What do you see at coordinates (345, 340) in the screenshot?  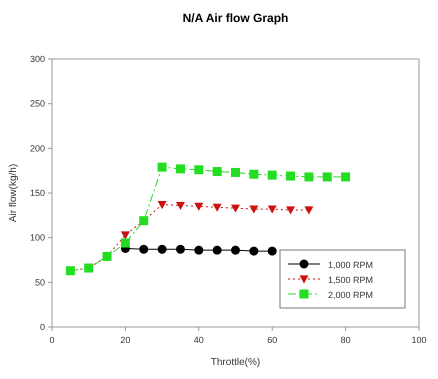 I see `x-tick-label: 80` at bounding box center [345, 340].